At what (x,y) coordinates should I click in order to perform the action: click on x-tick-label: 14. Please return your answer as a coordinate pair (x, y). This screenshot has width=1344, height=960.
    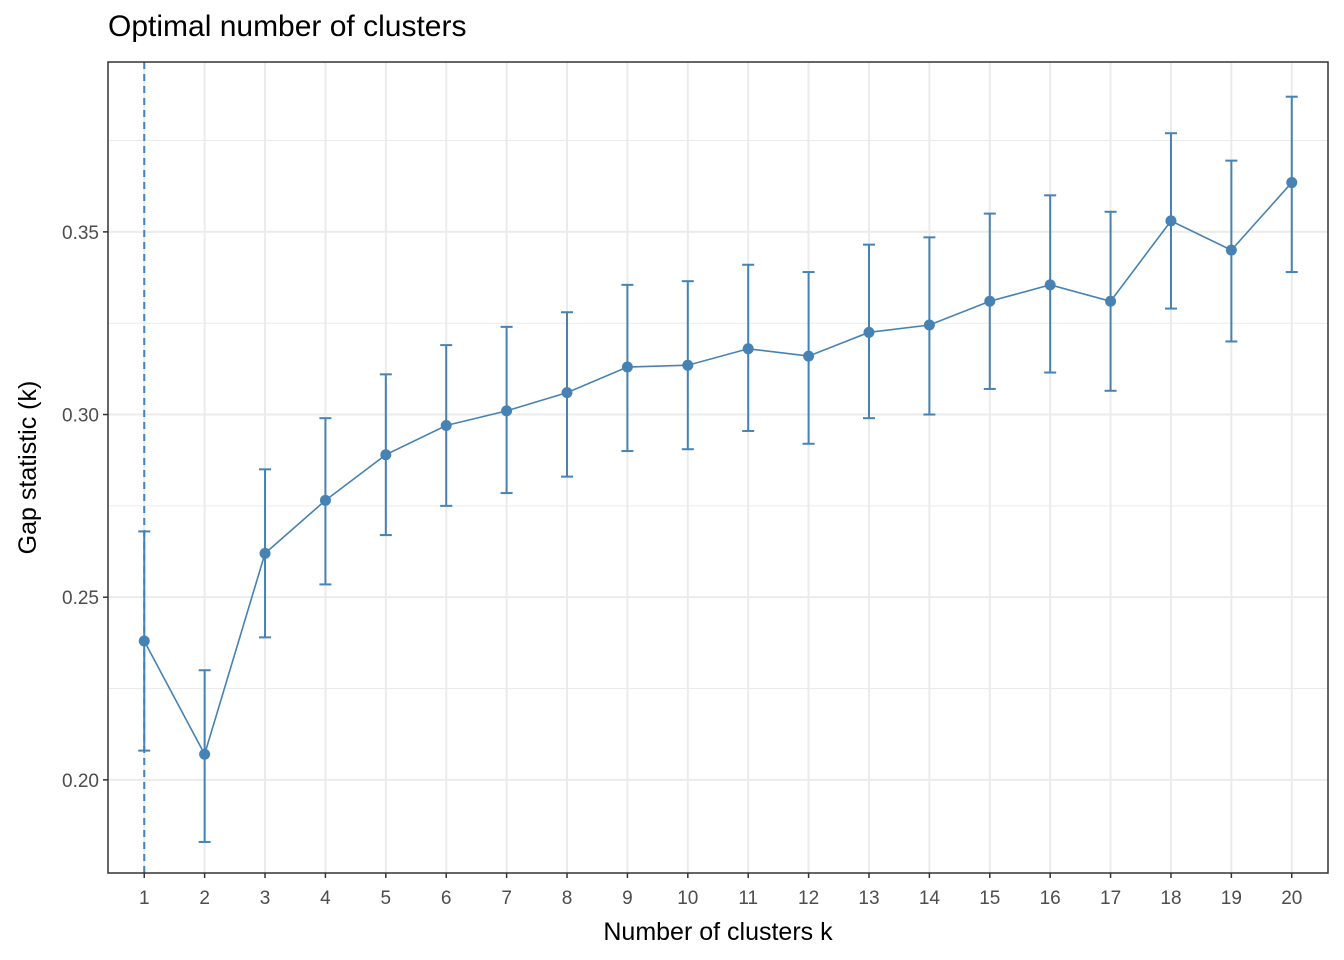
    Looking at the image, I should click on (930, 898).